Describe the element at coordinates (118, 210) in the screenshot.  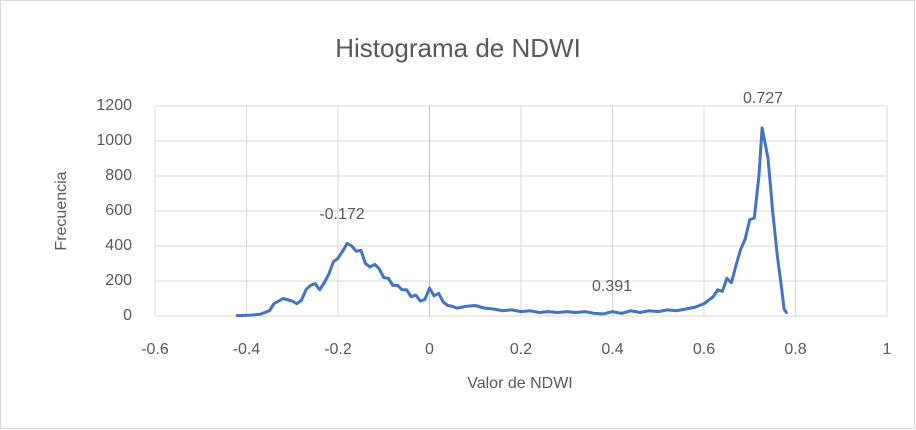
I see `y-tick-label: 600` at that location.